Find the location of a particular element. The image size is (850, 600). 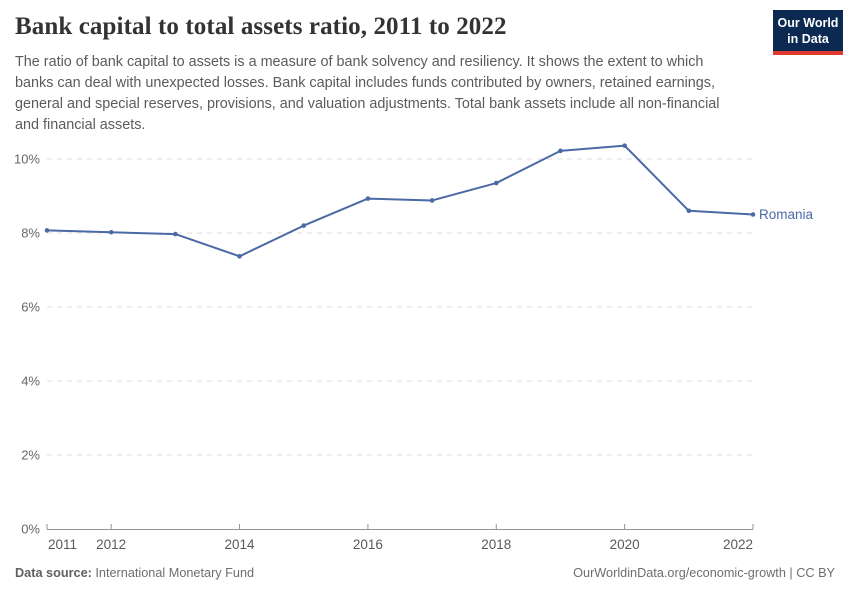

owid-logo: Our World in Data is located at coordinates (808, 32).